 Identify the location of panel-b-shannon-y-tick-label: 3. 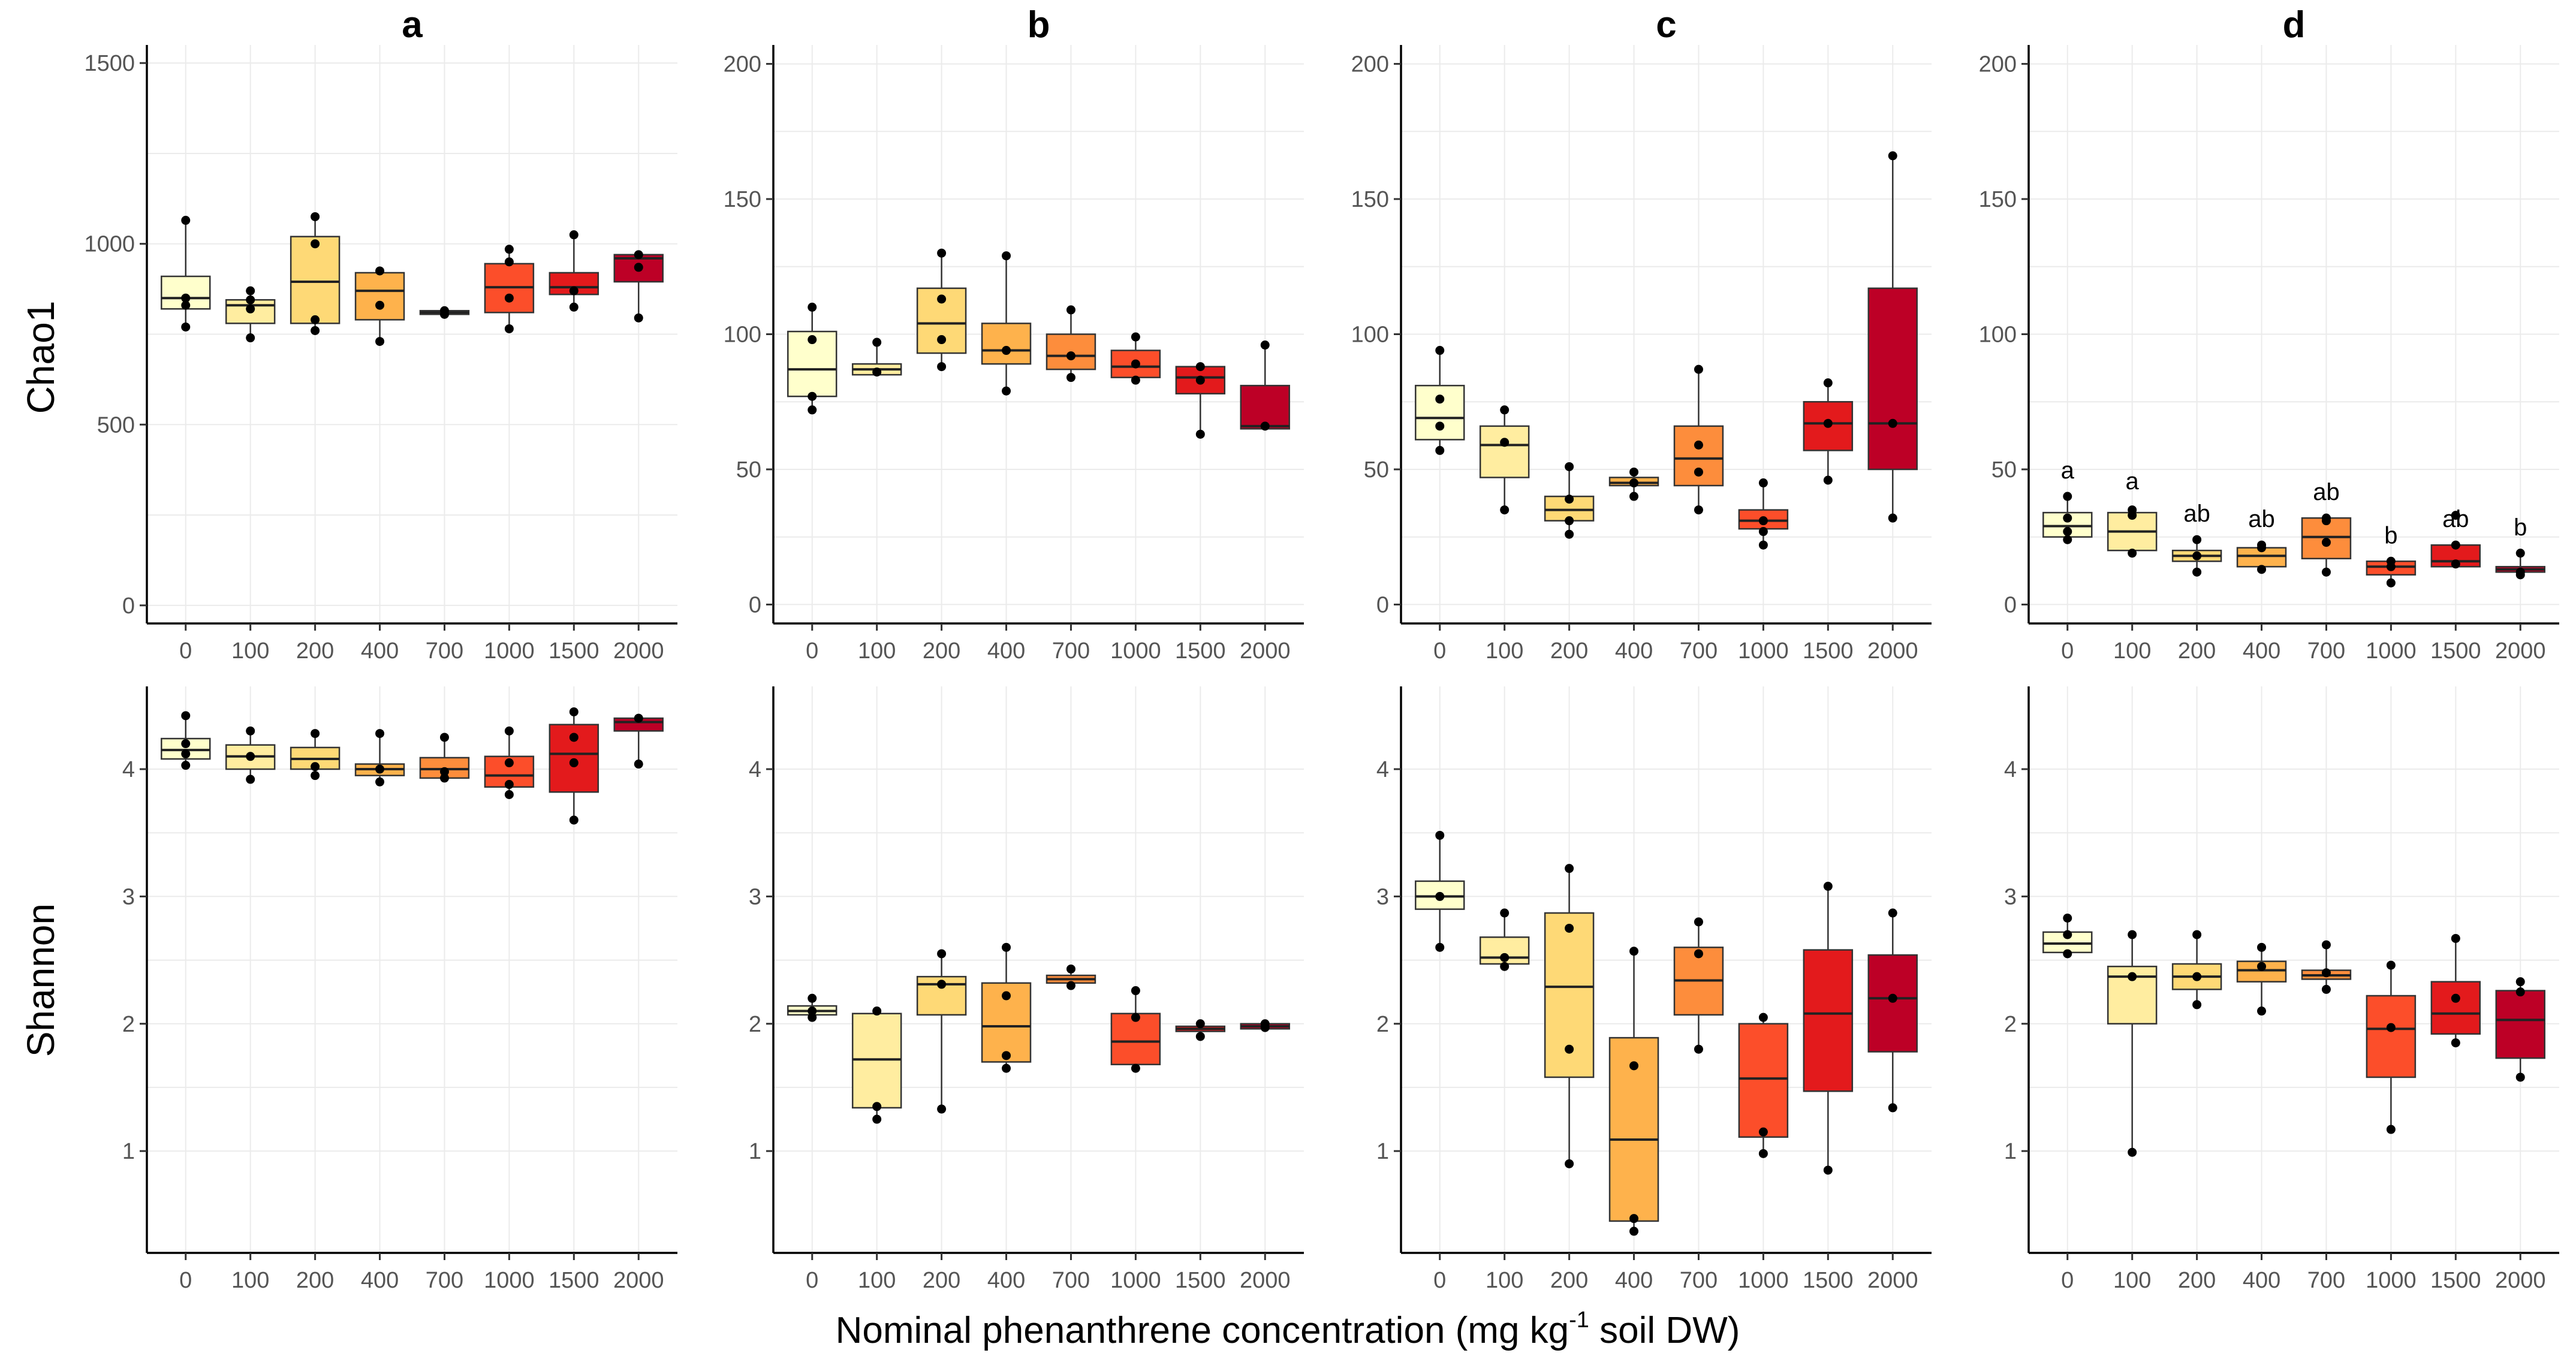
(755, 897).